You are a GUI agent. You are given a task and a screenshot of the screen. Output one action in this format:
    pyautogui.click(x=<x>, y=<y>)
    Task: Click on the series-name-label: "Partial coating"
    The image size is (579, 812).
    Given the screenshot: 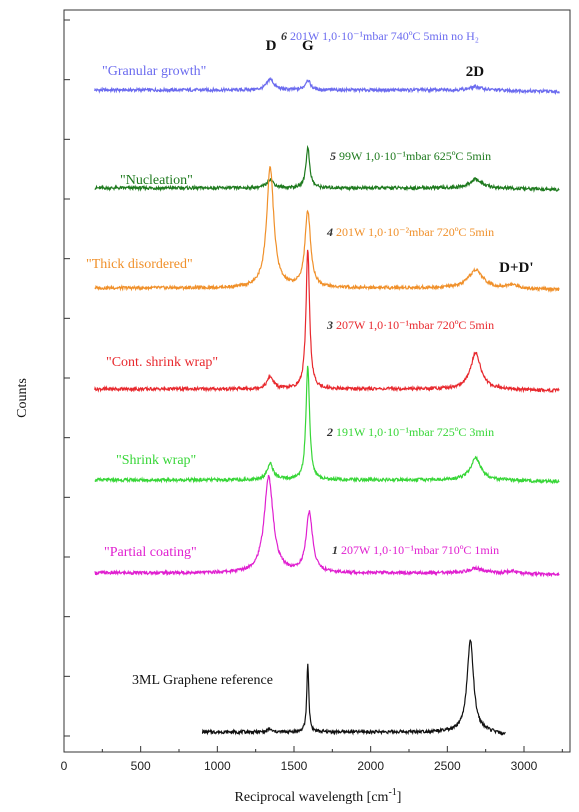 What is the action you would take?
    pyautogui.click(x=150, y=552)
    